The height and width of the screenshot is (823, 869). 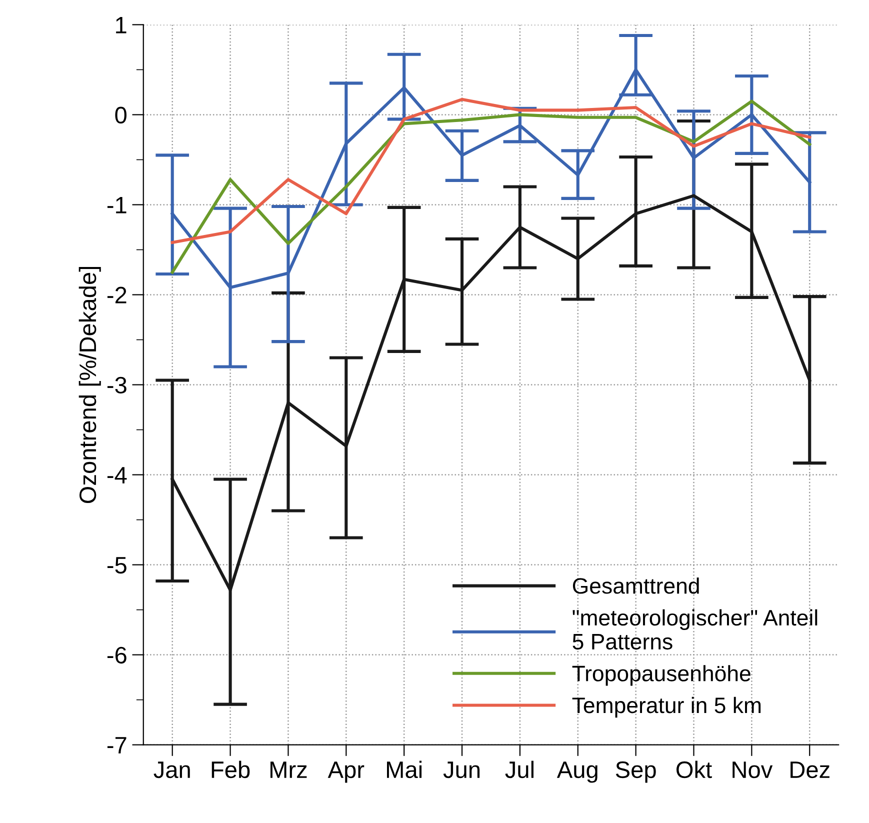 I want to click on x-tick-label: Mai, so click(x=404, y=769).